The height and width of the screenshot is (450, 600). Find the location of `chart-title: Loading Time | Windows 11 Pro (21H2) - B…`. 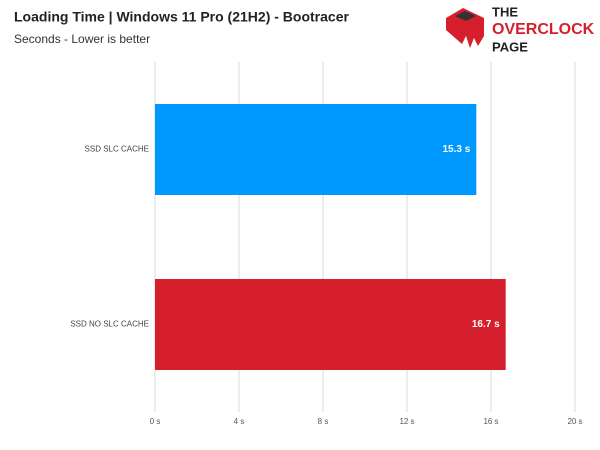

chart-title: Loading Time | Windows 11 Pro (21H2) - B… is located at coordinates (181, 17).